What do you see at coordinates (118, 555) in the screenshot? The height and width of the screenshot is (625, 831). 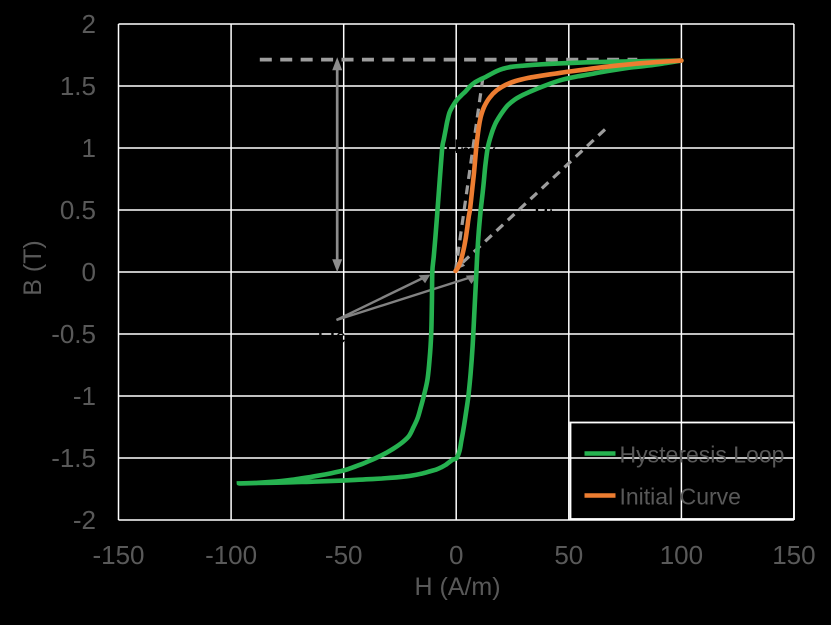 I see `svg-text: -150` at bounding box center [118, 555].